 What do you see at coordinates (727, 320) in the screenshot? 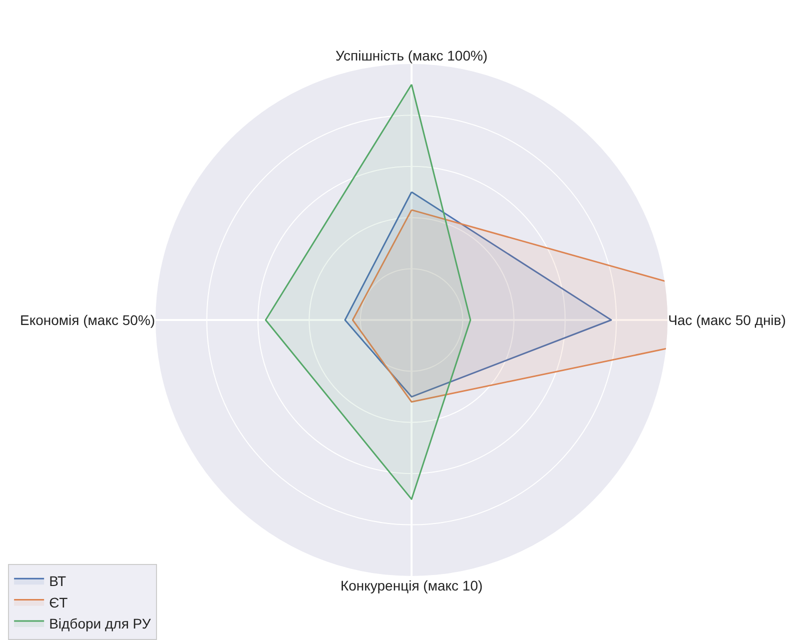
I see `spoke-label: Час (макс 50 днів)` at bounding box center [727, 320].